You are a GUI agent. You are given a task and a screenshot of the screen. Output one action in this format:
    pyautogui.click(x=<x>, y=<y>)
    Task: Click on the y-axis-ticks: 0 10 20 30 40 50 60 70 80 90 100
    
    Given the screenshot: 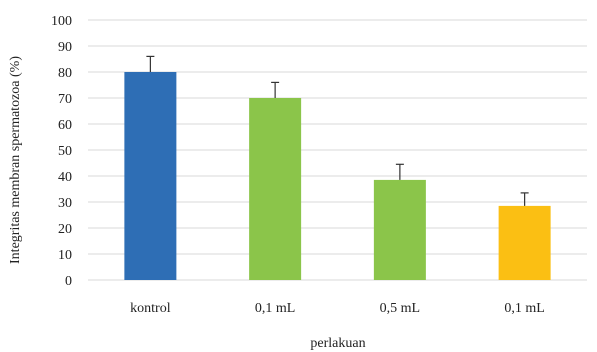 What is the action you would take?
    pyautogui.click(x=61, y=151)
    